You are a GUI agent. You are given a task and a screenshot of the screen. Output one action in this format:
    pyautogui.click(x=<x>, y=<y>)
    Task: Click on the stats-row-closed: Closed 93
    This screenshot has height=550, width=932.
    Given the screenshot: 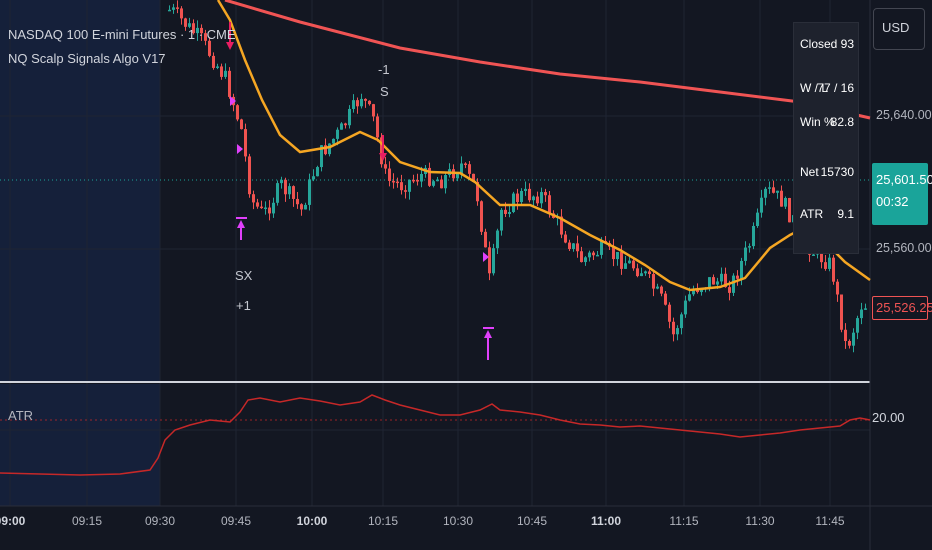 What is the action you would take?
    pyautogui.click(x=827, y=44)
    